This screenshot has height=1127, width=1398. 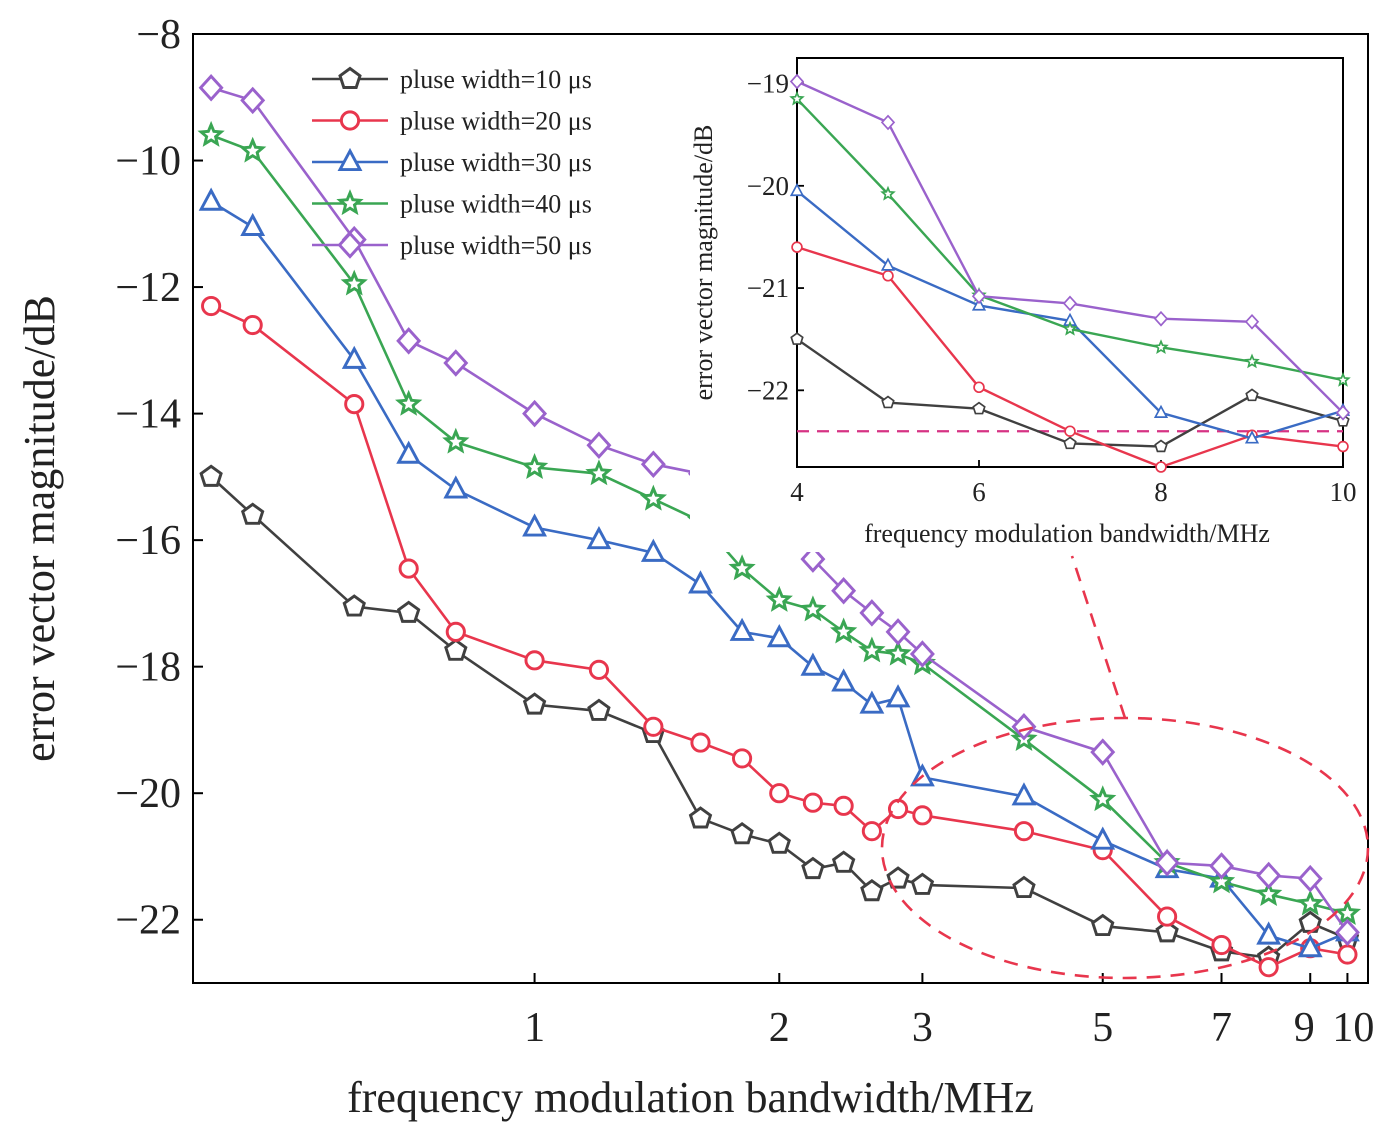 What do you see at coordinates (979, 492) in the screenshot?
I see `inset-x-tick-label: 6` at bounding box center [979, 492].